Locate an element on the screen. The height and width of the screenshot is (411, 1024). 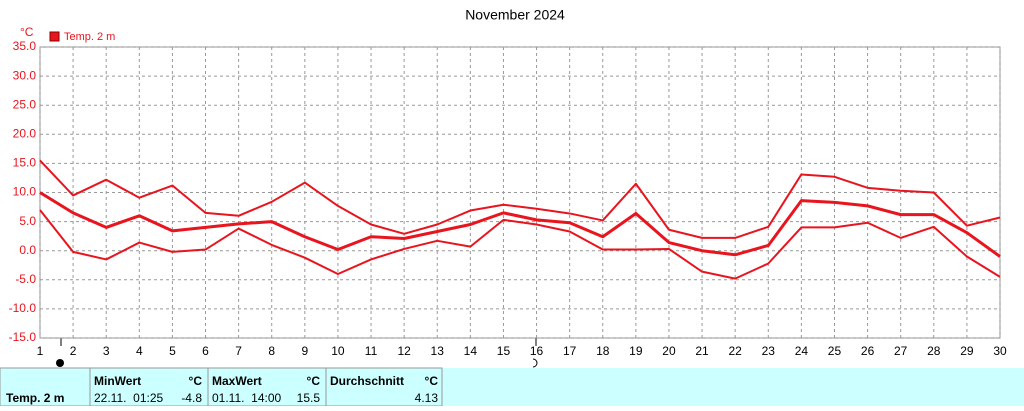
legend-label: Temp. 2 m is located at coordinates (89, 37).